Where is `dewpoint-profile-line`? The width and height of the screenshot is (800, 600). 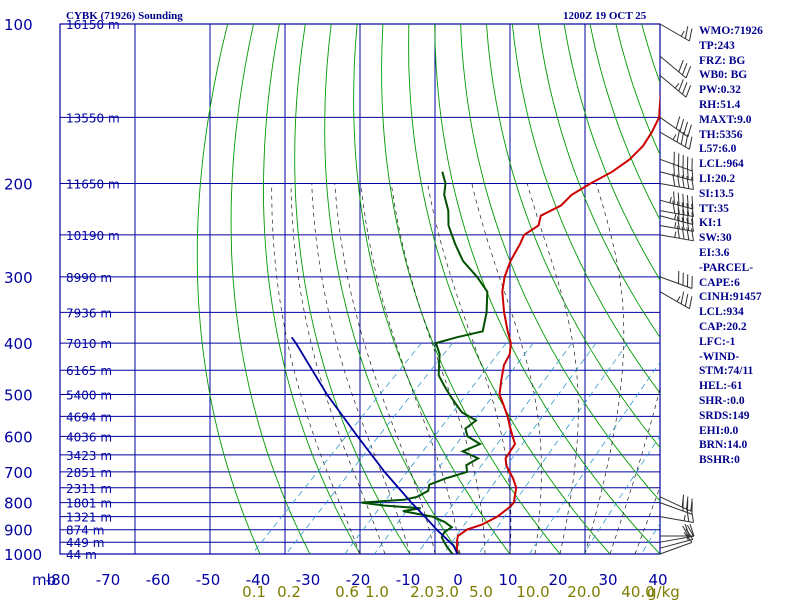
dewpoint-profile-line is located at coordinates (425, 362).